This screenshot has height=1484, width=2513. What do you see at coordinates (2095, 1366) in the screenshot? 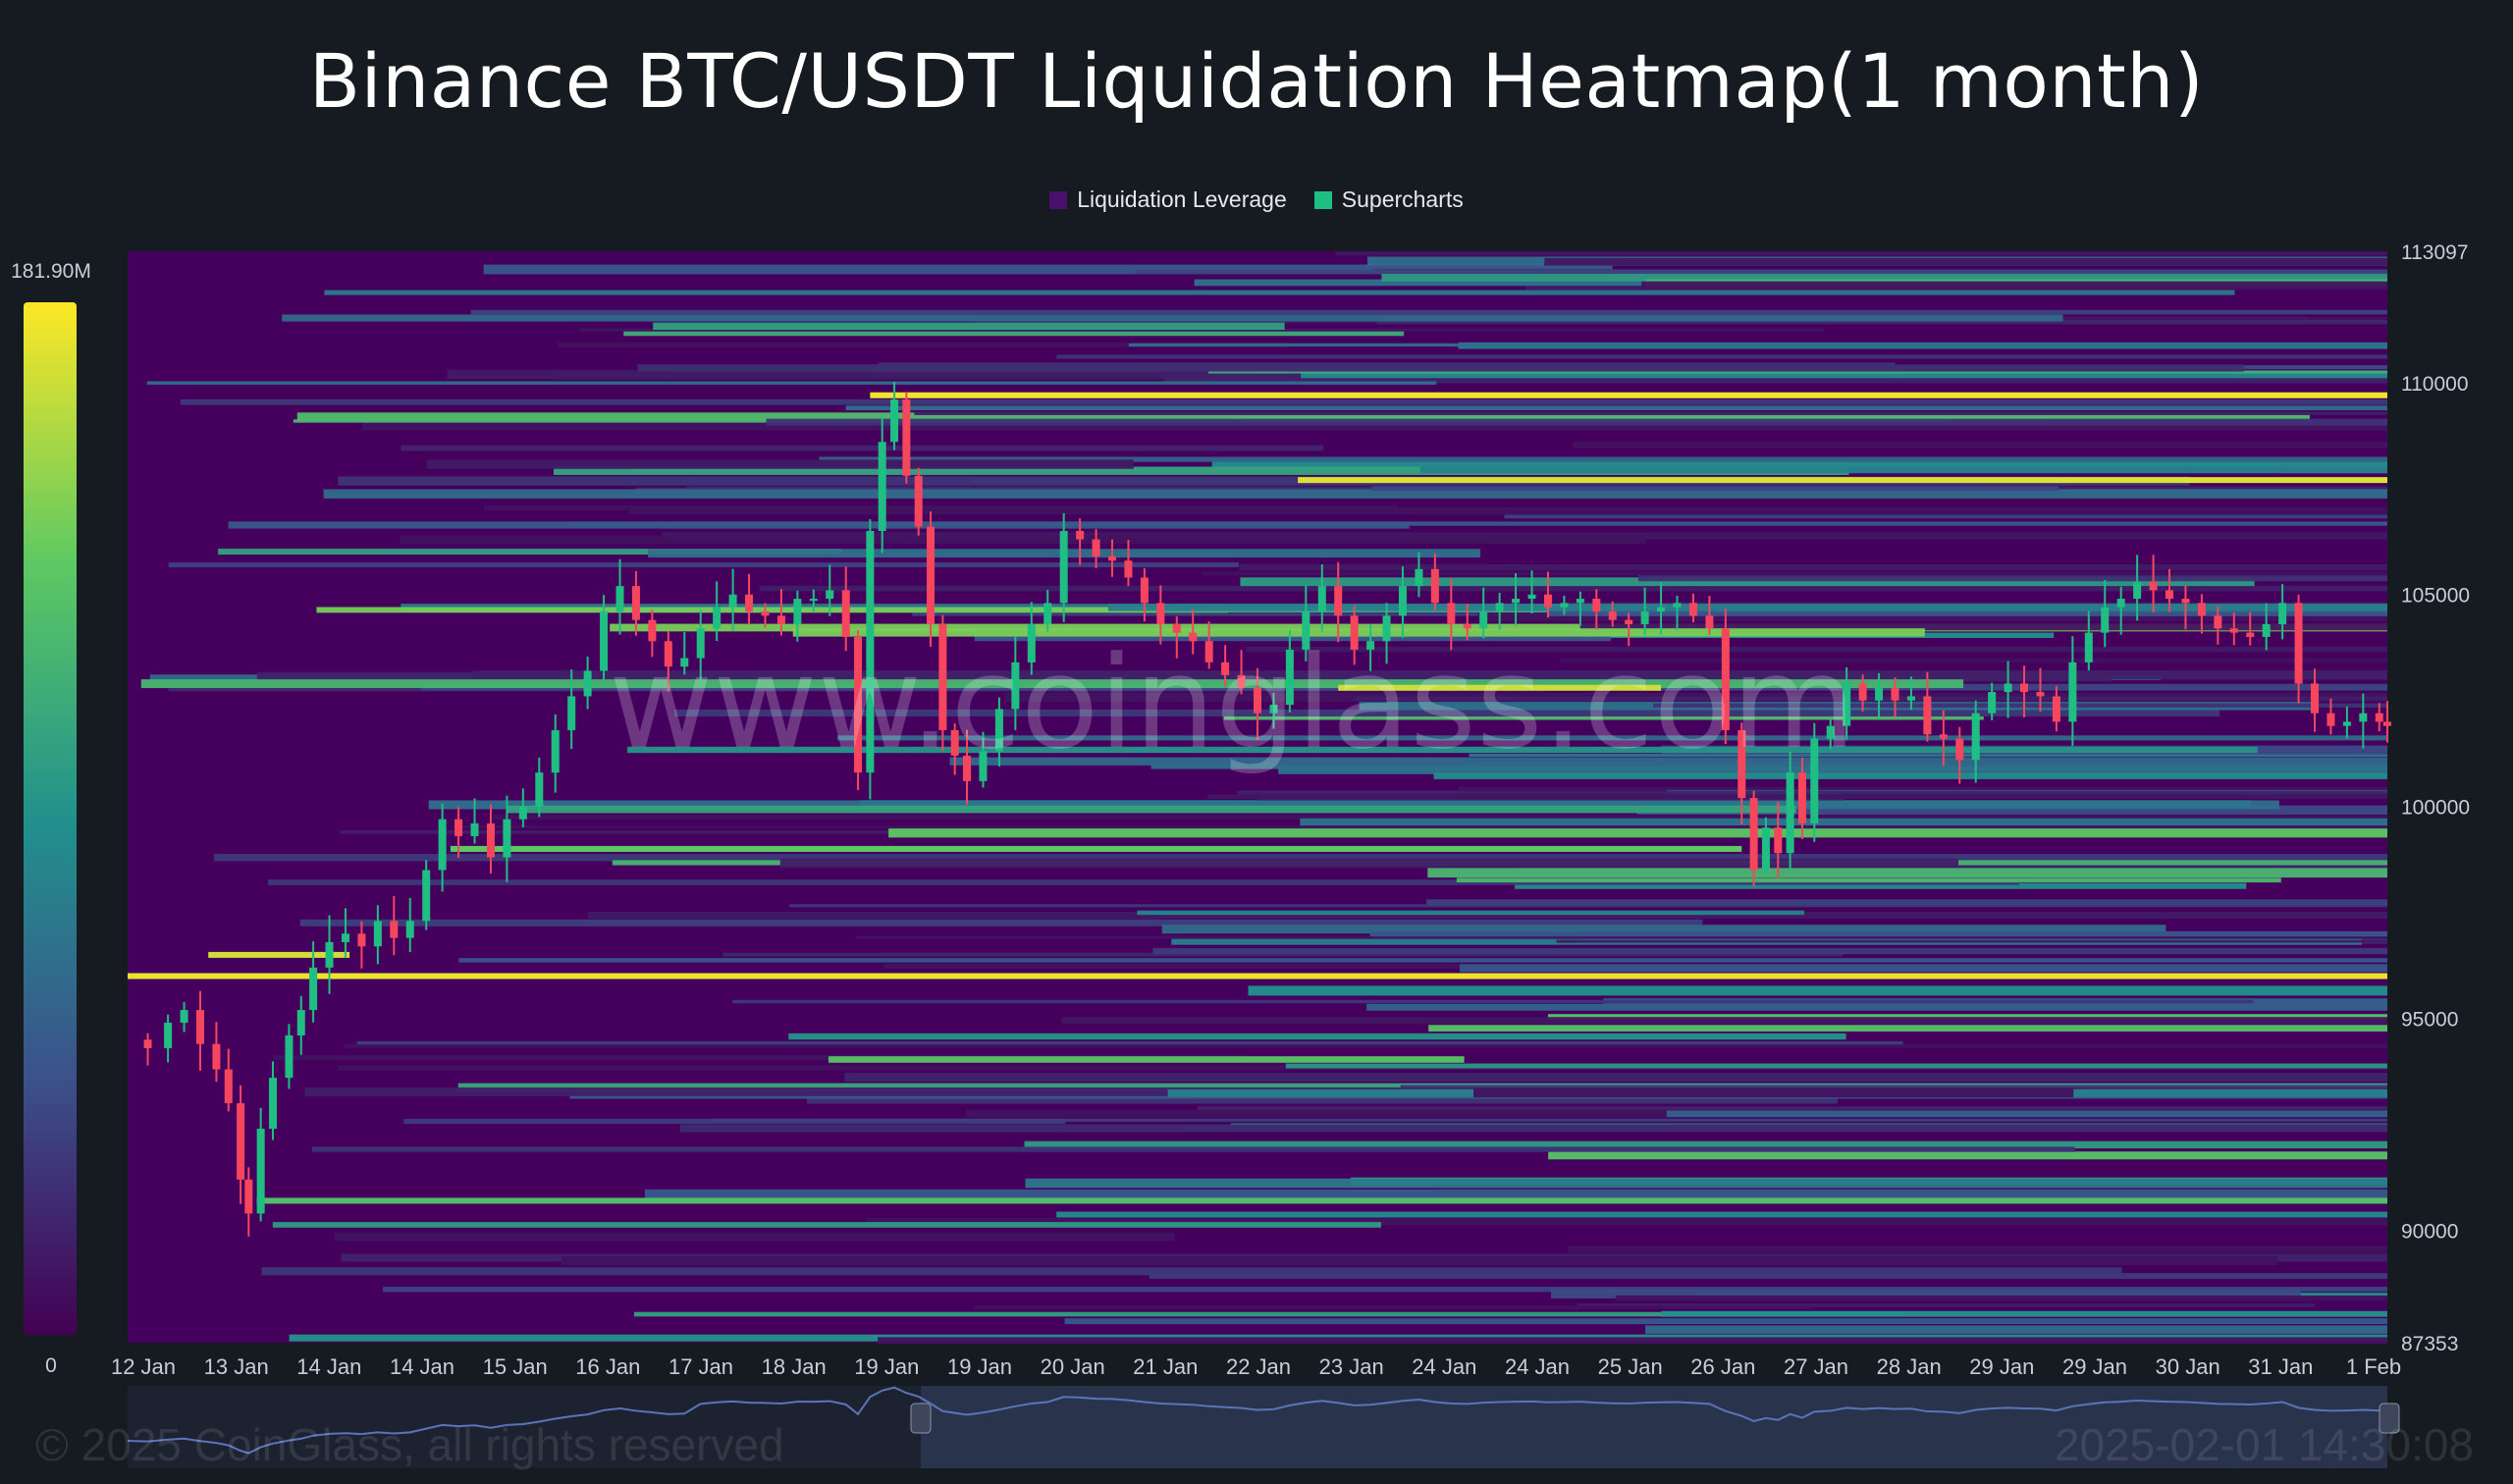
I see `x-tick-label: 29 Jan` at bounding box center [2095, 1366].